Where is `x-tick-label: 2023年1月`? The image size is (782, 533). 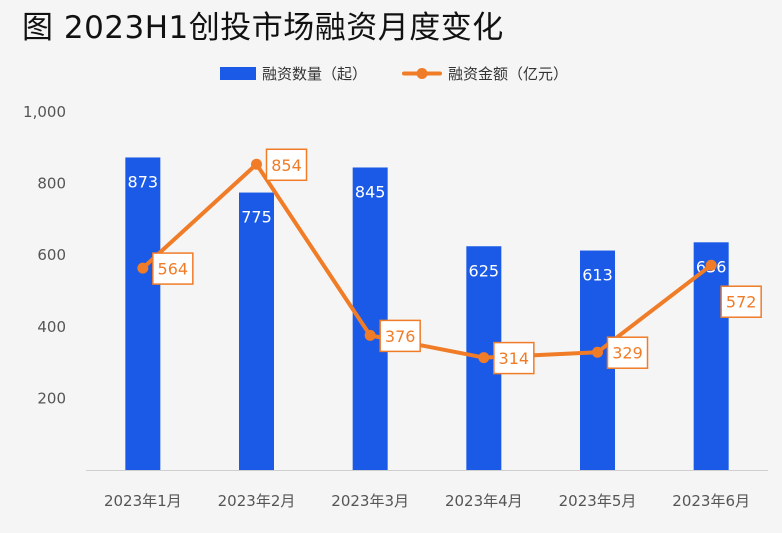 x-tick-label: 2023年1月 is located at coordinates (143, 501).